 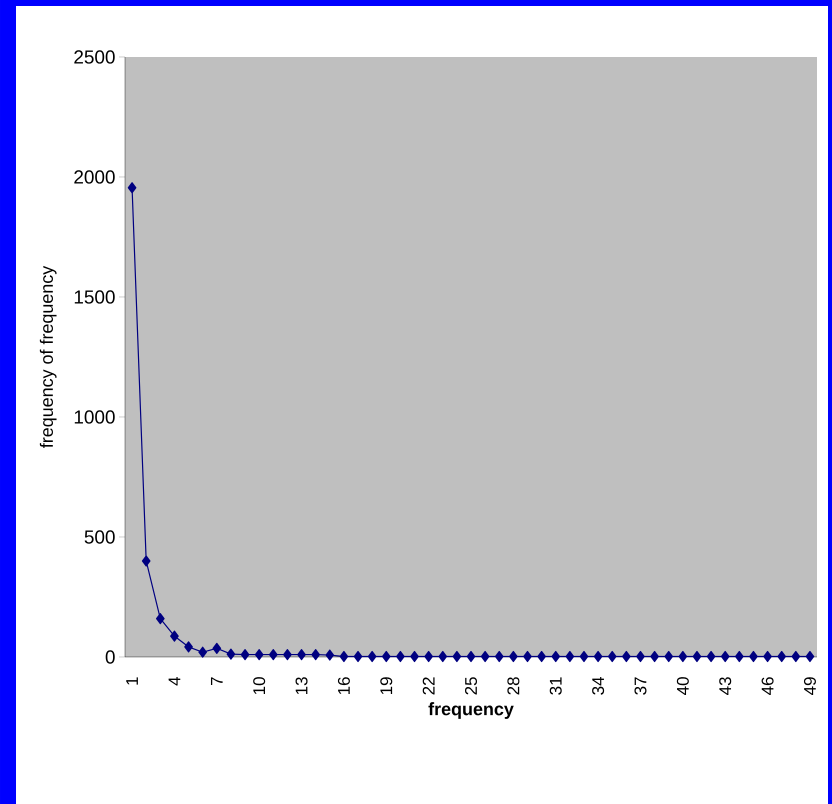 I want to click on y-tick-label: 2500, so click(x=94, y=57).